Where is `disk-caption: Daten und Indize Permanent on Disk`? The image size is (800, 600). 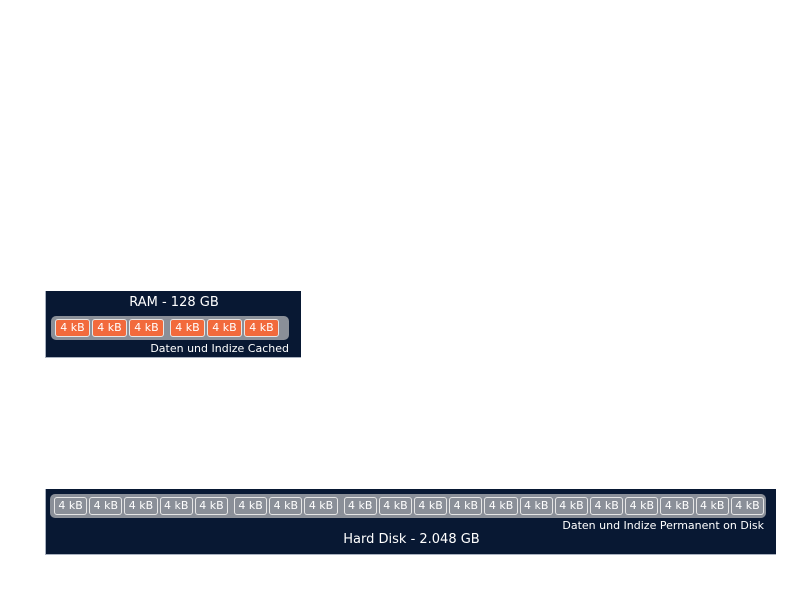 disk-caption: Daten und Indize Permanent on Disk is located at coordinates (663, 525).